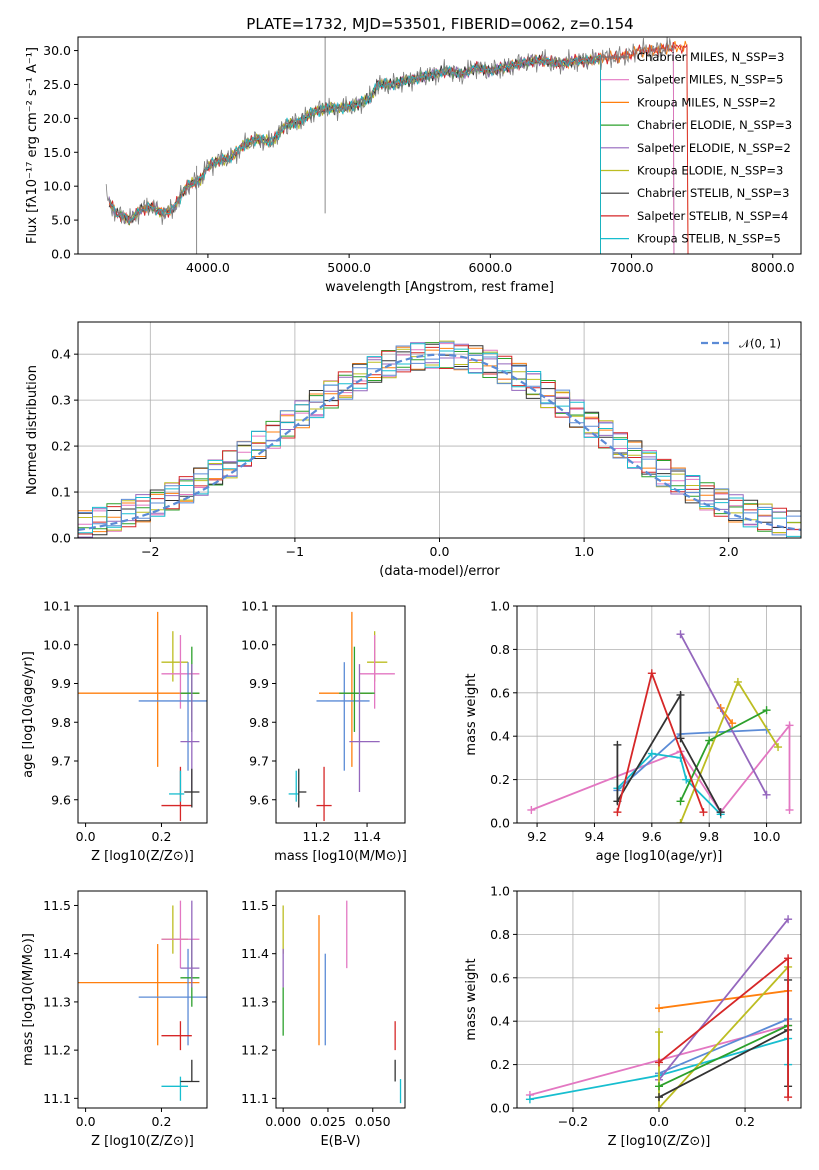  What do you see at coordinates (283, 1121) in the screenshot?
I see `x-tick-label: 0.000` at bounding box center [283, 1121].